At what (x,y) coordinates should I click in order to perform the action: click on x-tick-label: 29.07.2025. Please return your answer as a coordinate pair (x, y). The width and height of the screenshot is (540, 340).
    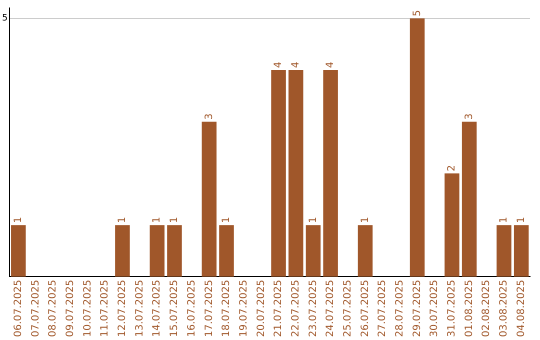
    Looking at the image, I should click on (417, 309).